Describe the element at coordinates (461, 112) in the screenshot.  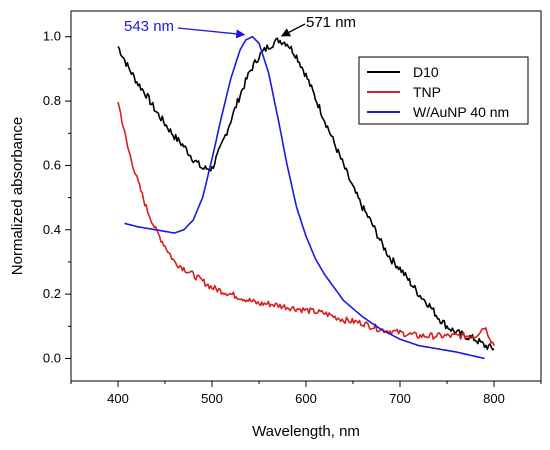
I see `legend-label-wau: W/AuNP 40 nm` at that location.